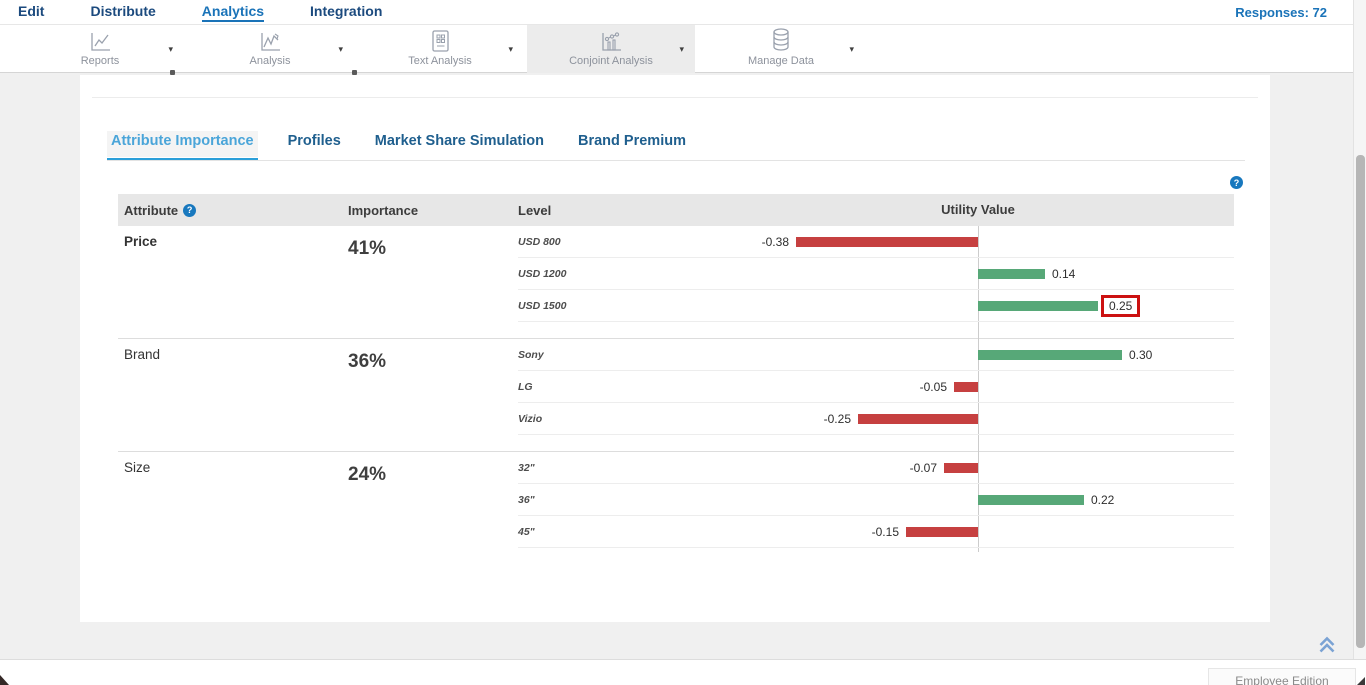 The height and width of the screenshot is (685, 1366). Describe the element at coordinates (923, 467) in the screenshot. I see `utility-value-label: -0.07` at that location.